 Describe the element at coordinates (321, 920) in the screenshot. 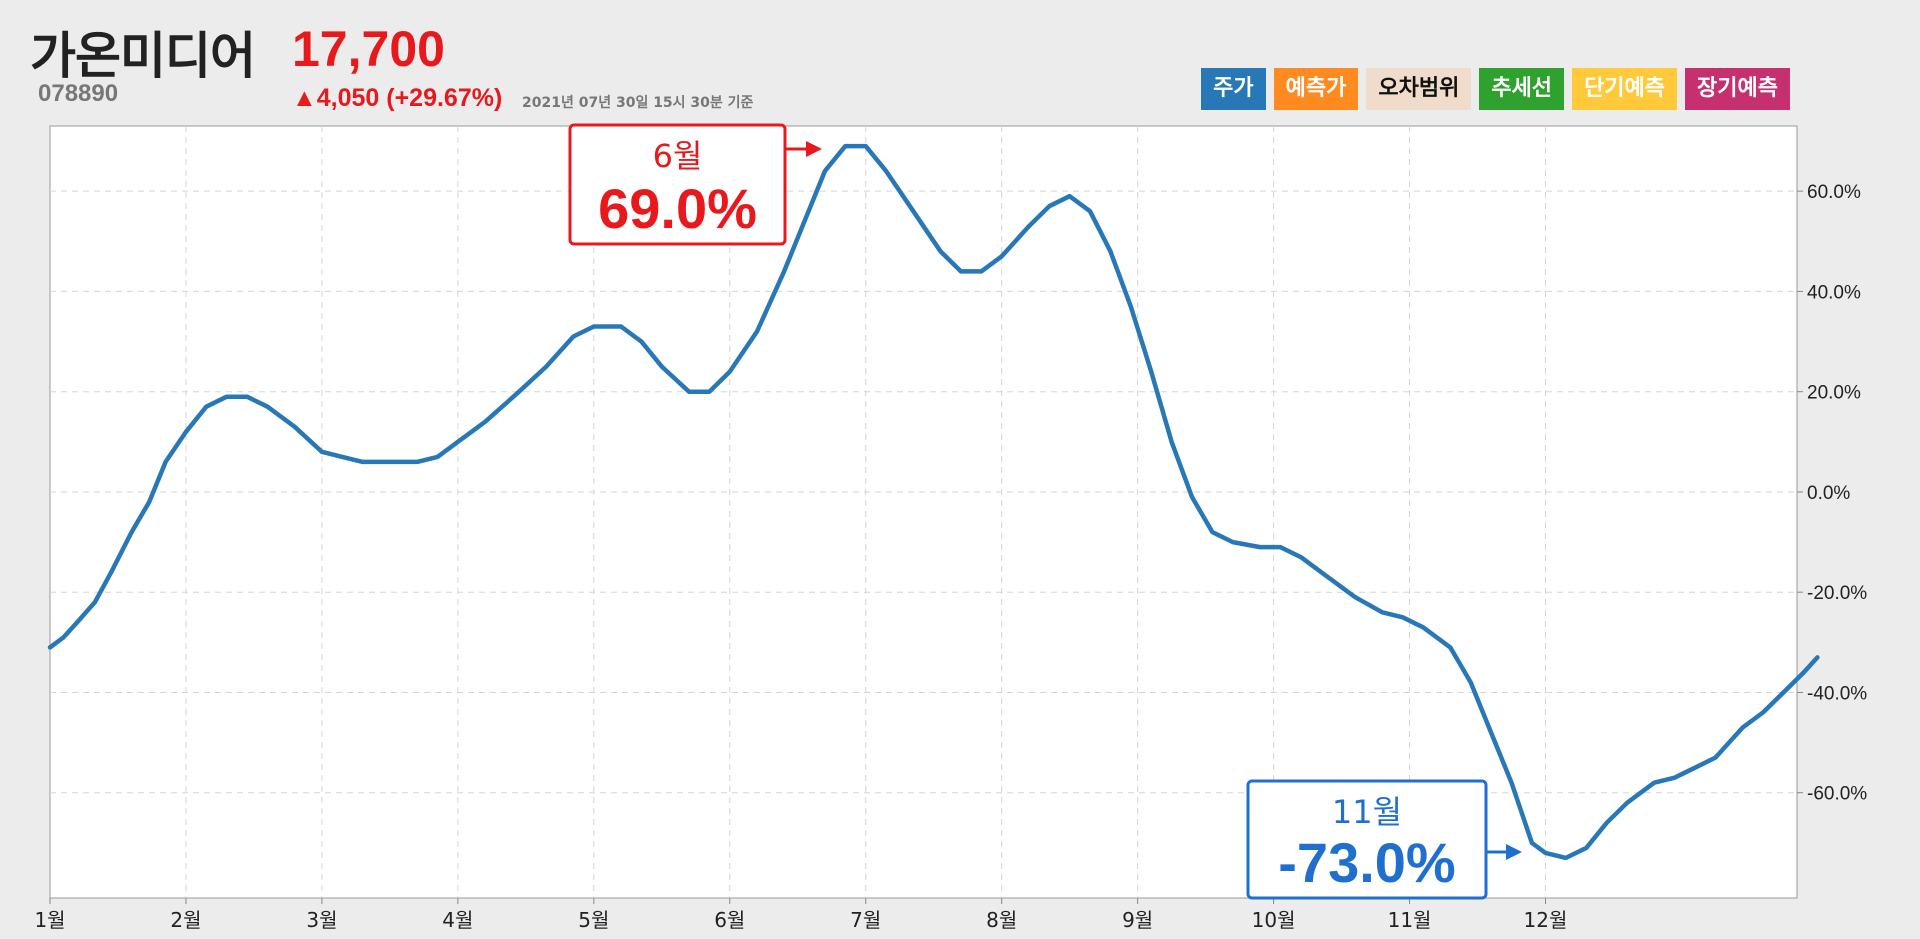

I see `x-tick-label: 3월` at that location.